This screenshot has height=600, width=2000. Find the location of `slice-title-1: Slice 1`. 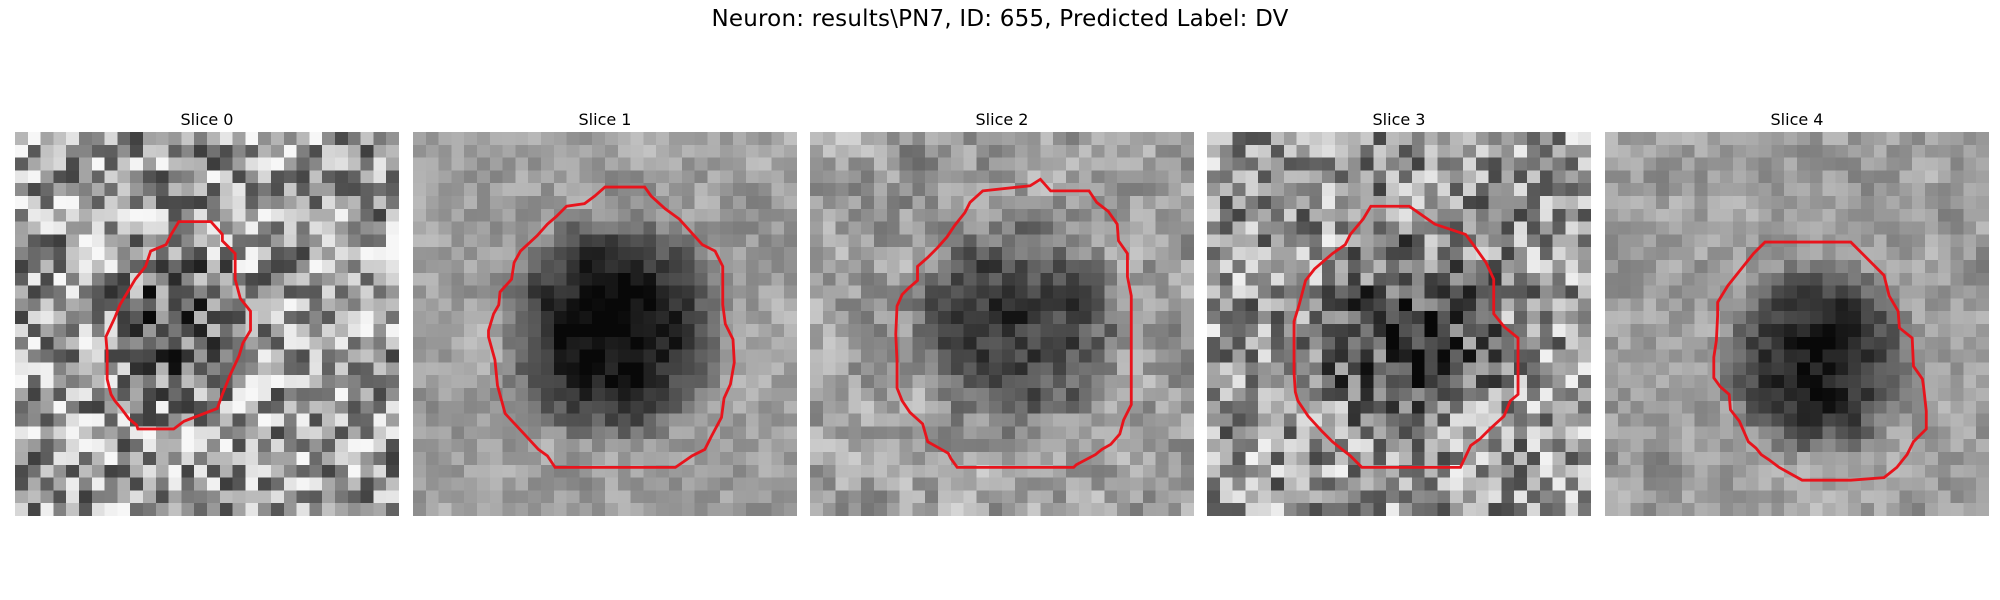

slice-title-1: Slice 1 is located at coordinates (605, 119).